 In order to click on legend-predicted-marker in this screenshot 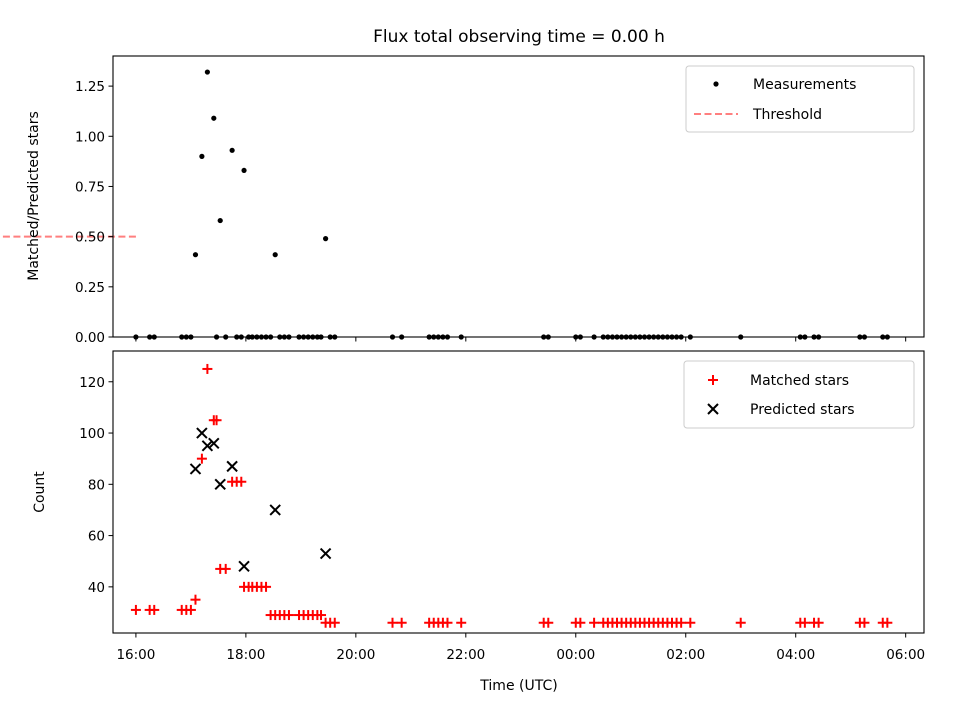, I will do `click(713, 409)`.